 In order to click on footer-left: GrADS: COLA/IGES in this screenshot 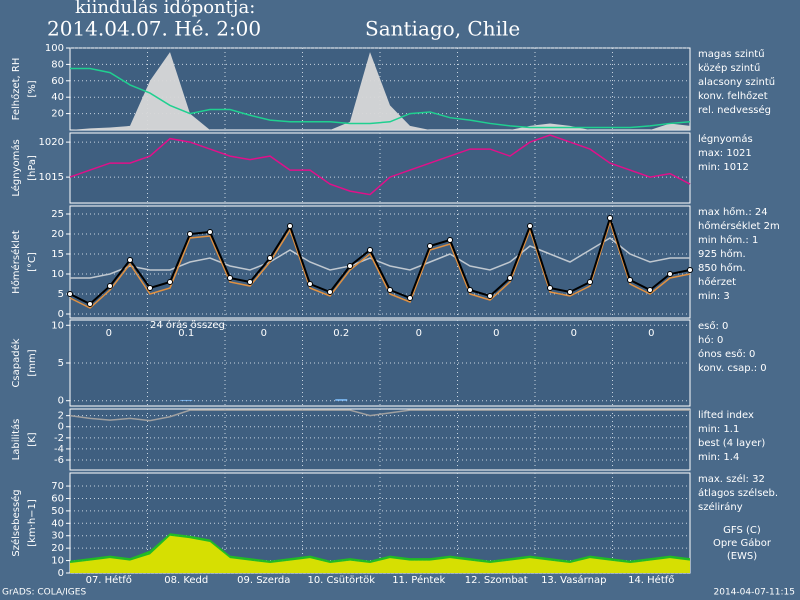, I will do `click(44, 593)`.